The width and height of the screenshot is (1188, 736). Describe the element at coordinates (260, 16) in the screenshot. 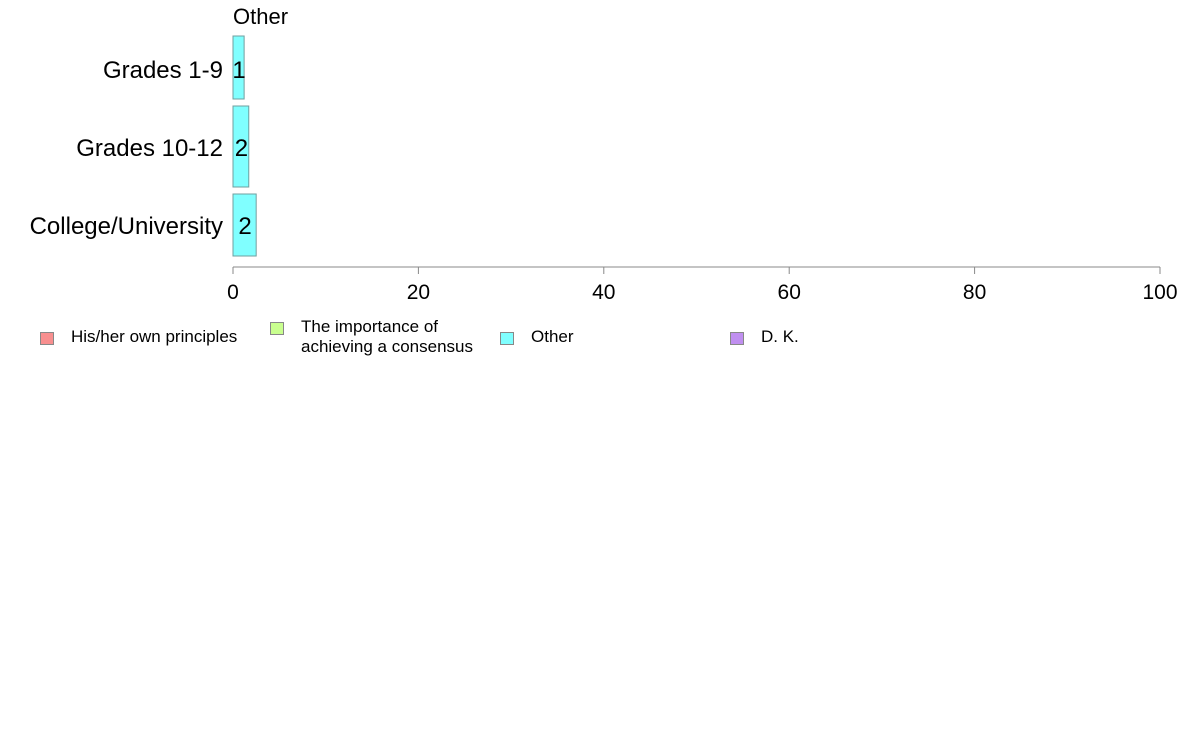

I see `chart-title: Other` at that location.